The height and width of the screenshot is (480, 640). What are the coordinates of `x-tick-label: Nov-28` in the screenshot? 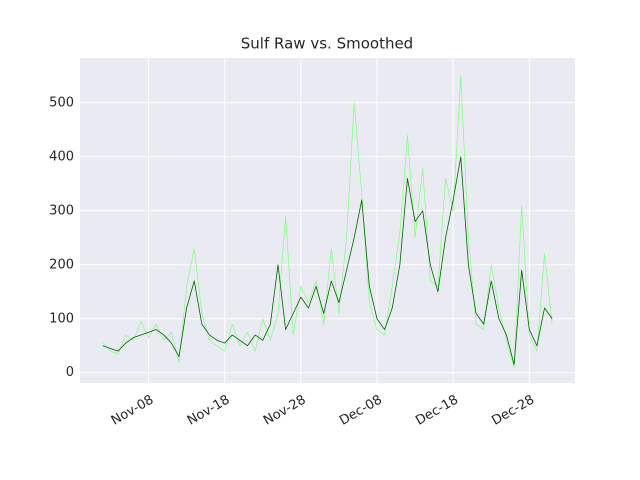 It's located at (285, 411).